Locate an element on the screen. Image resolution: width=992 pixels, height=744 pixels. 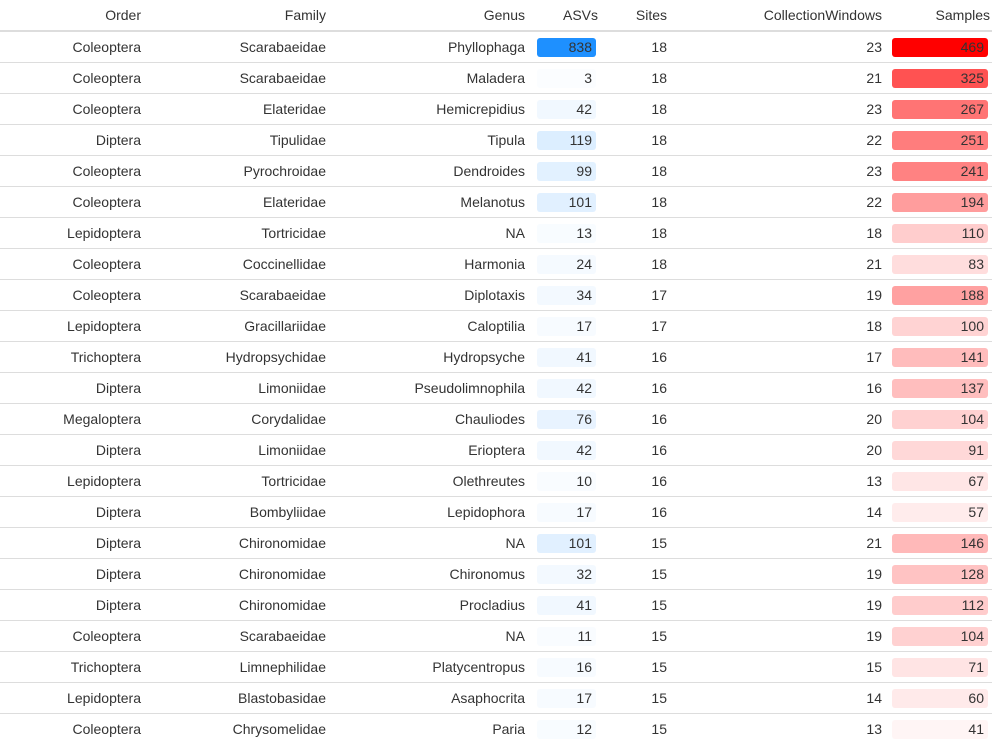
cell-genus: Pseudolimnophila is located at coordinates (427, 388).